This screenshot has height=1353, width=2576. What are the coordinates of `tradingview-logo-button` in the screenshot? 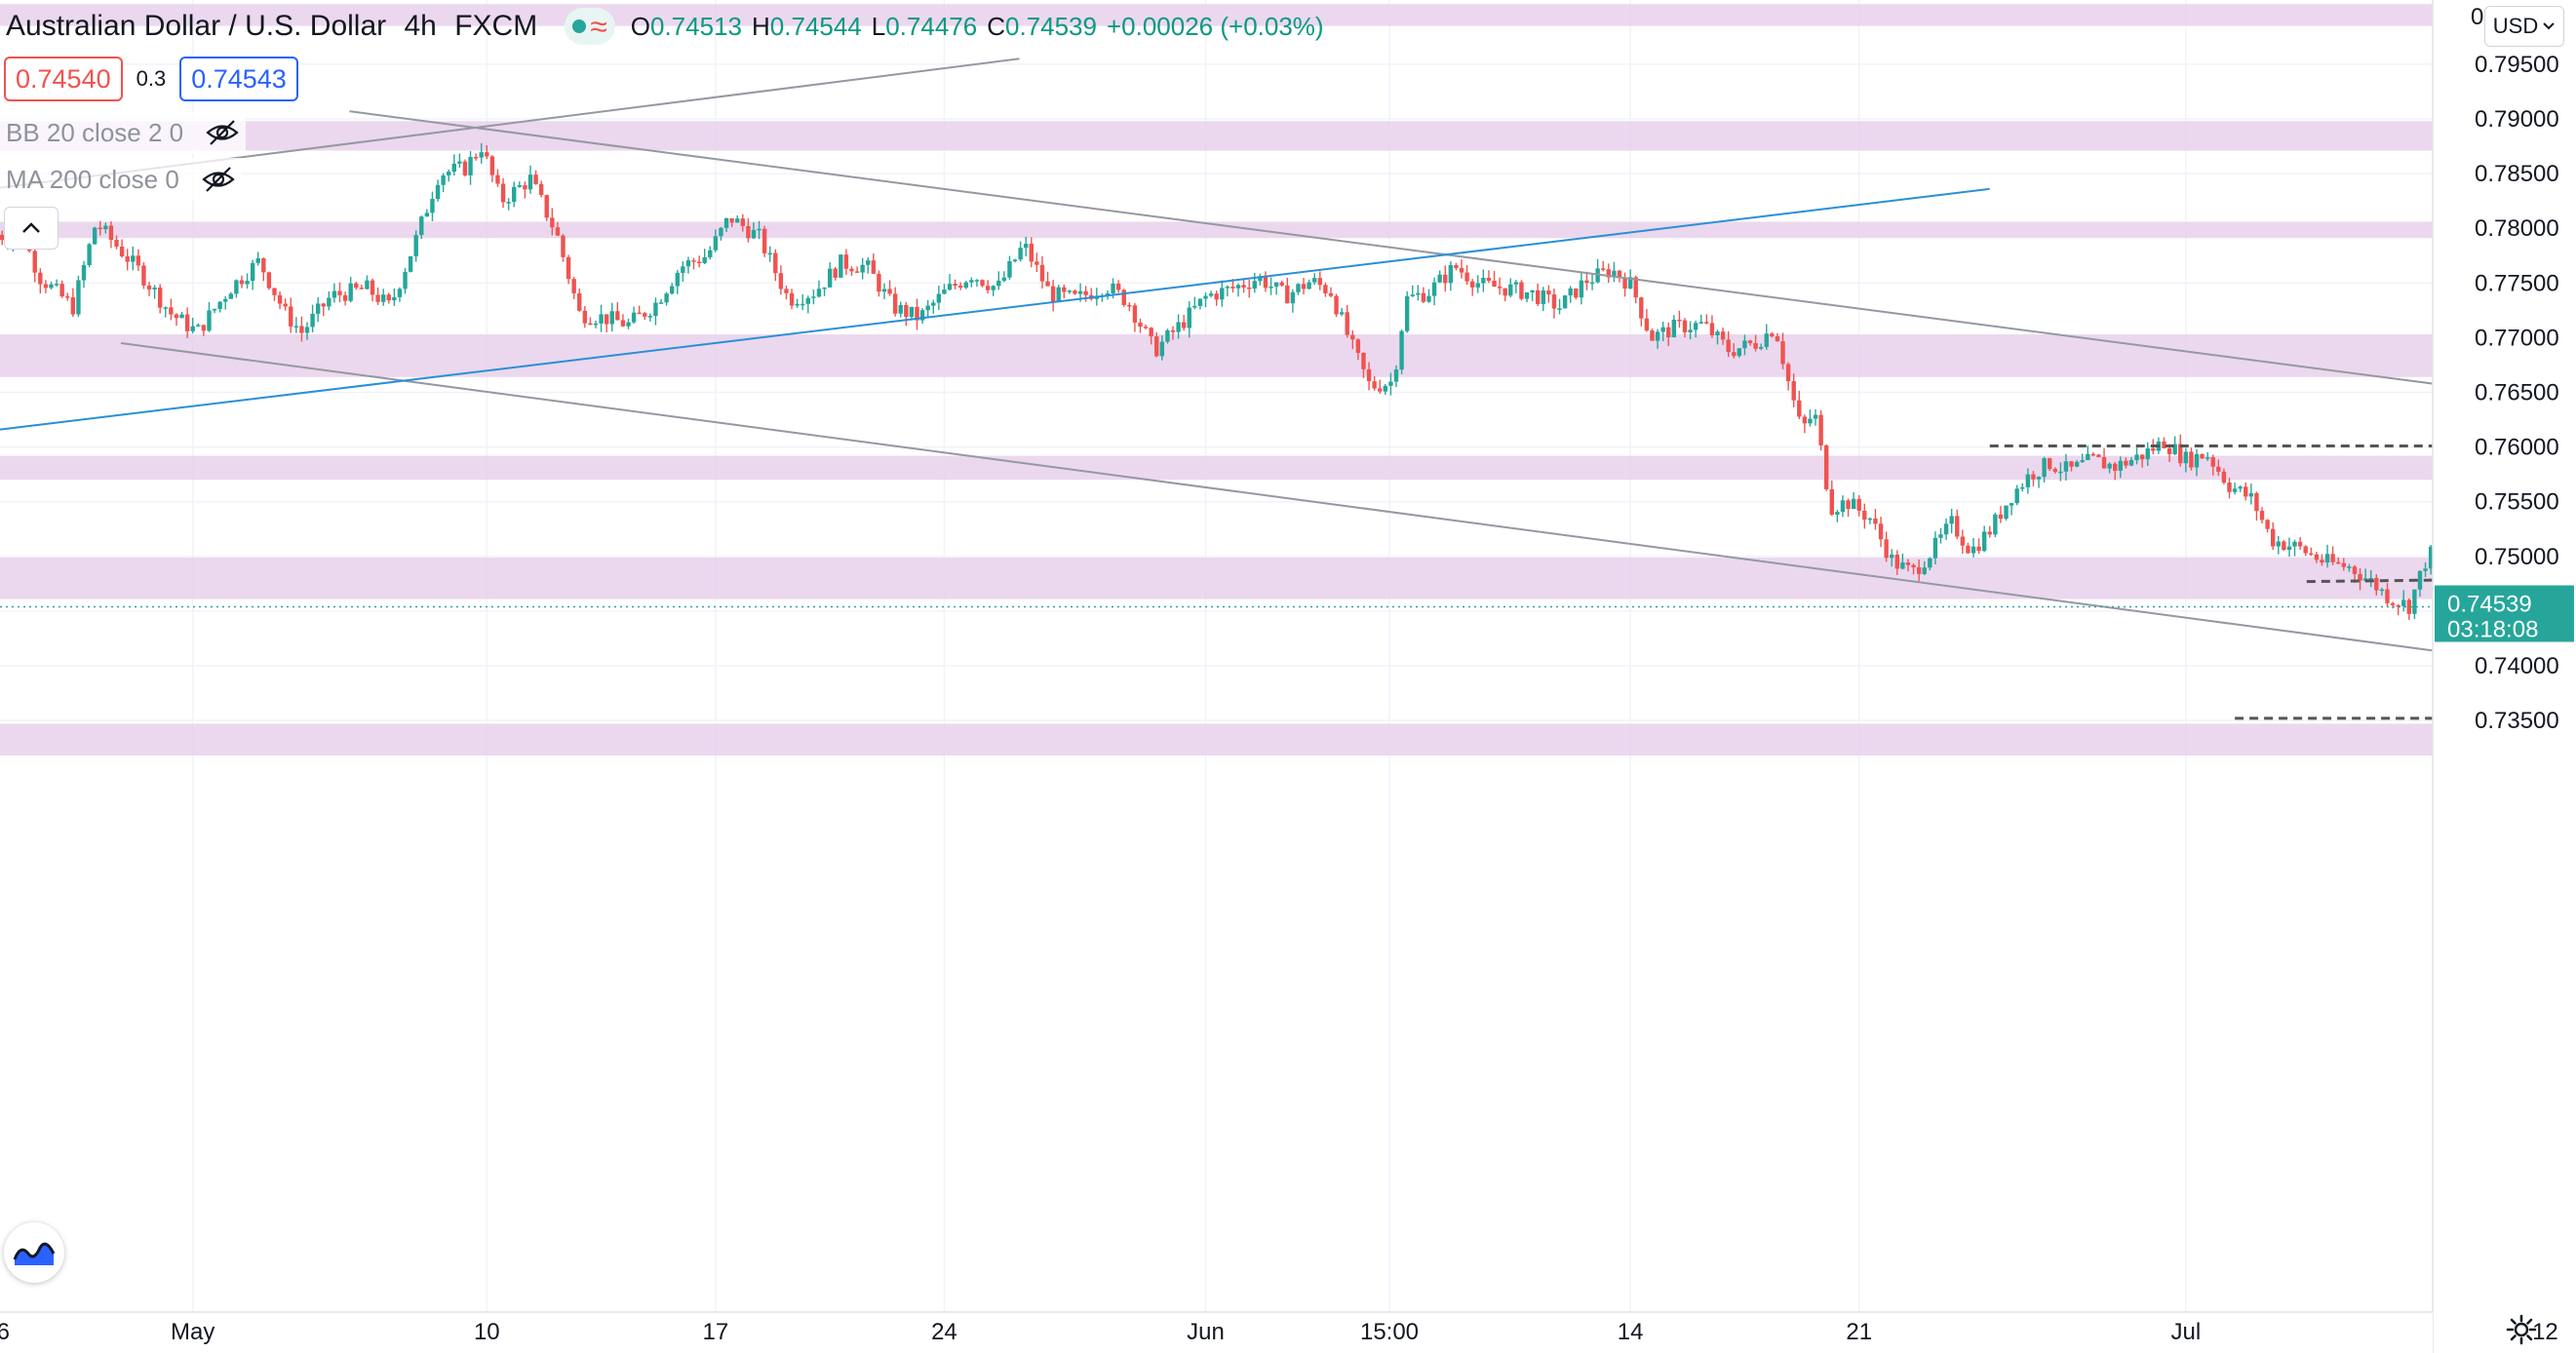 It's located at (34, 1252).